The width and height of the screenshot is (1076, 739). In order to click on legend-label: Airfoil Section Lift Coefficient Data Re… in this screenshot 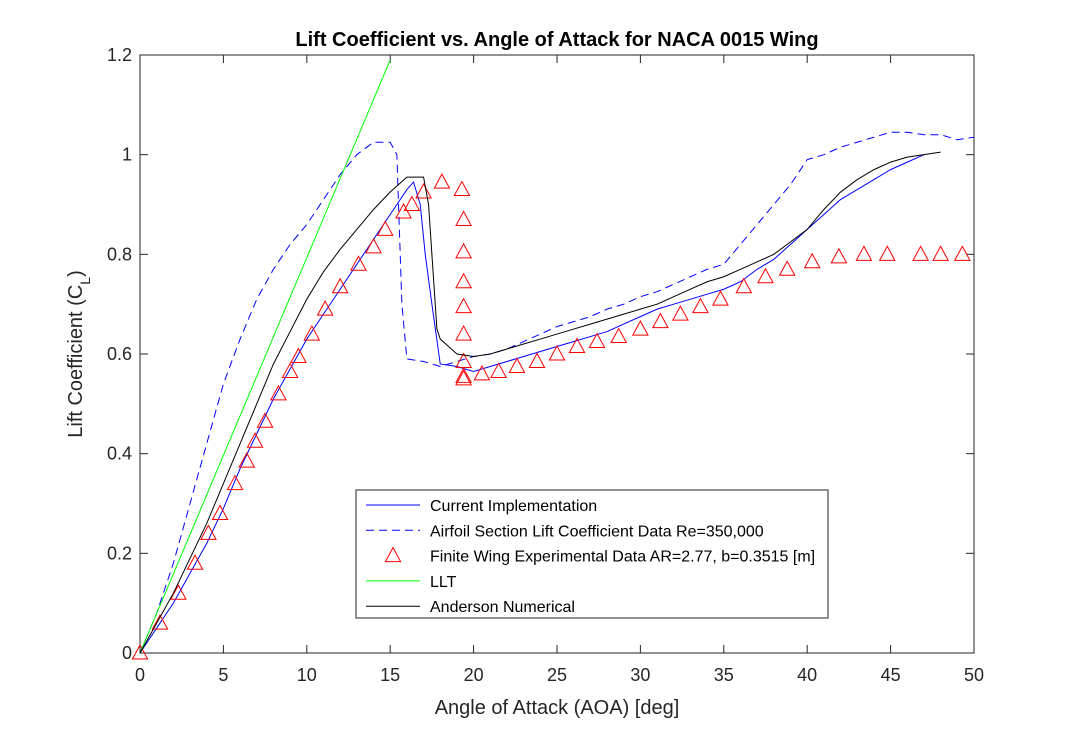, I will do `click(597, 531)`.